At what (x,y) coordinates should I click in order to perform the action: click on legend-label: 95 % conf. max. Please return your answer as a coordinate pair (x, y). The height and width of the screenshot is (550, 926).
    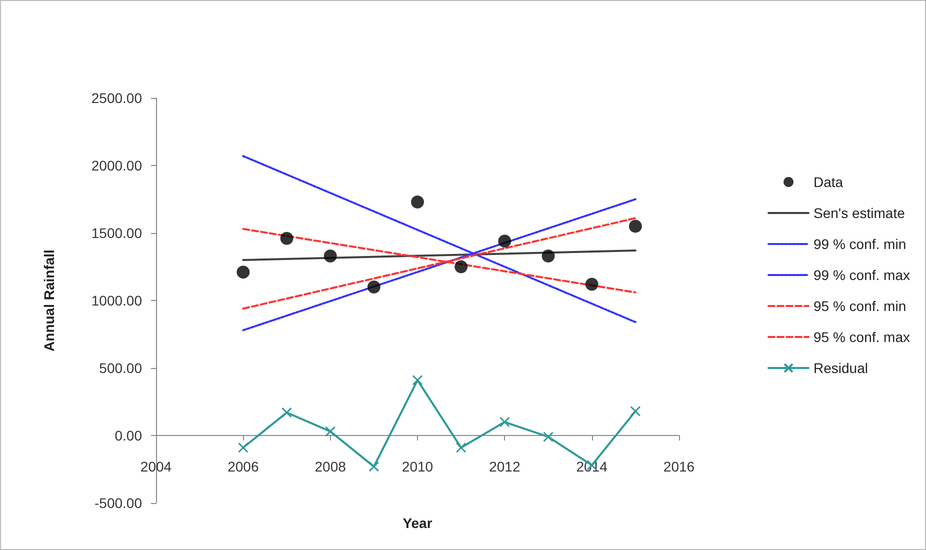
    Looking at the image, I should click on (862, 337).